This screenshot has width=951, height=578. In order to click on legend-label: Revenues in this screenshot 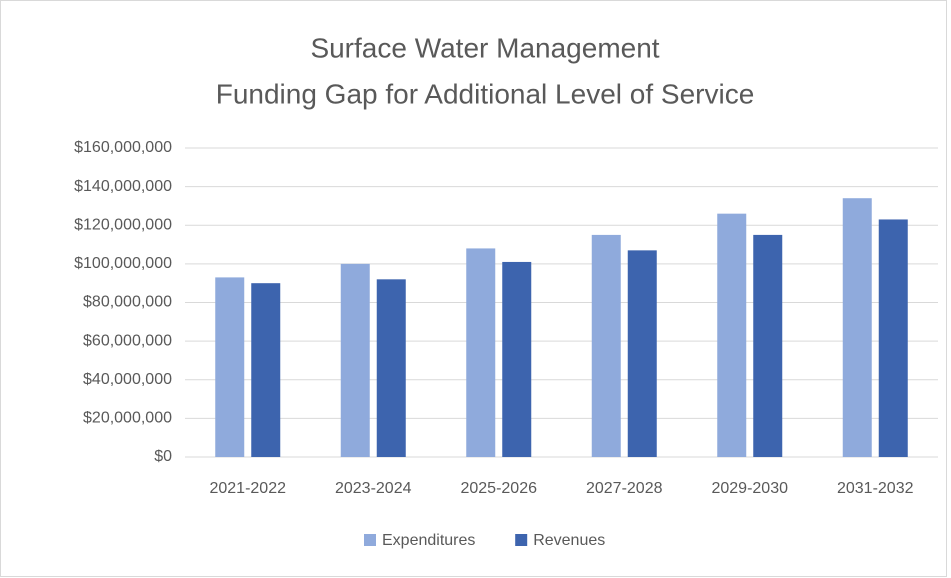, I will do `click(569, 540)`.